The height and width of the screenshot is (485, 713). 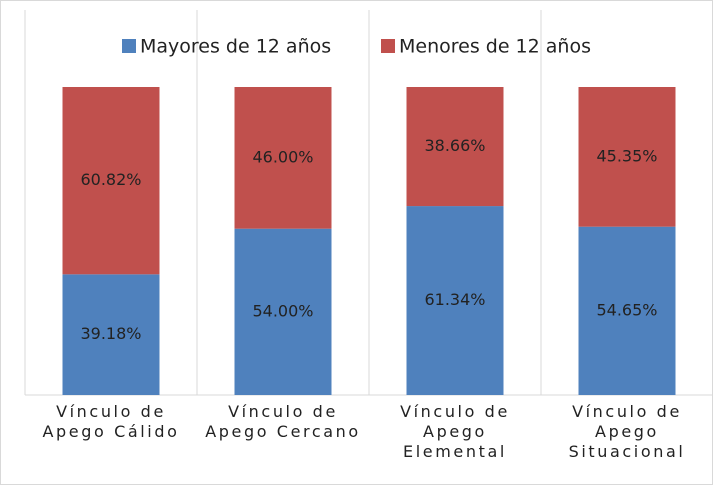 I want to click on value-label: 60.82%, so click(x=110, y=179).